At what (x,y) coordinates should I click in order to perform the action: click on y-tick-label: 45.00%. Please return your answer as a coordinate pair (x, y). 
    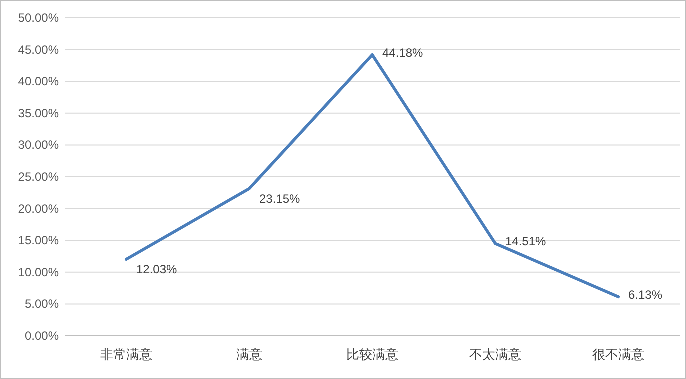
    Looking at the image, I should click on (39, 49).